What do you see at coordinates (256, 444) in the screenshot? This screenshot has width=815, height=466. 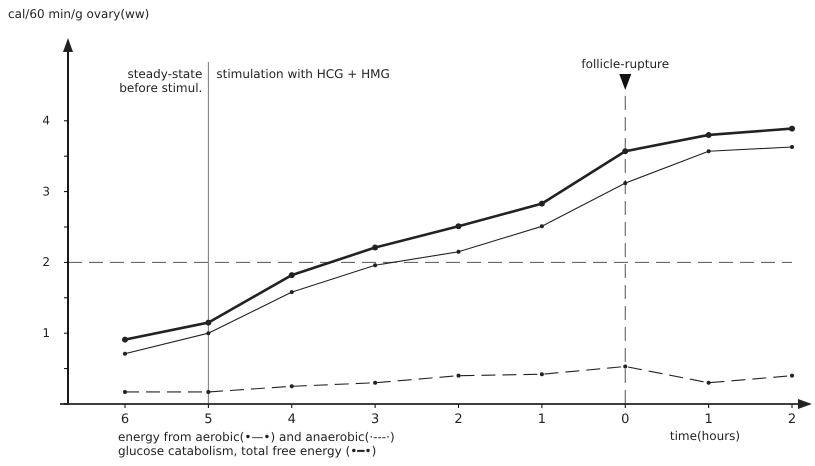 I see `text: energy from aerobic(•—•) and anaerobic(·---·) glucose catabolism, total free energy (•━•)` at bounding box center [256, 444].